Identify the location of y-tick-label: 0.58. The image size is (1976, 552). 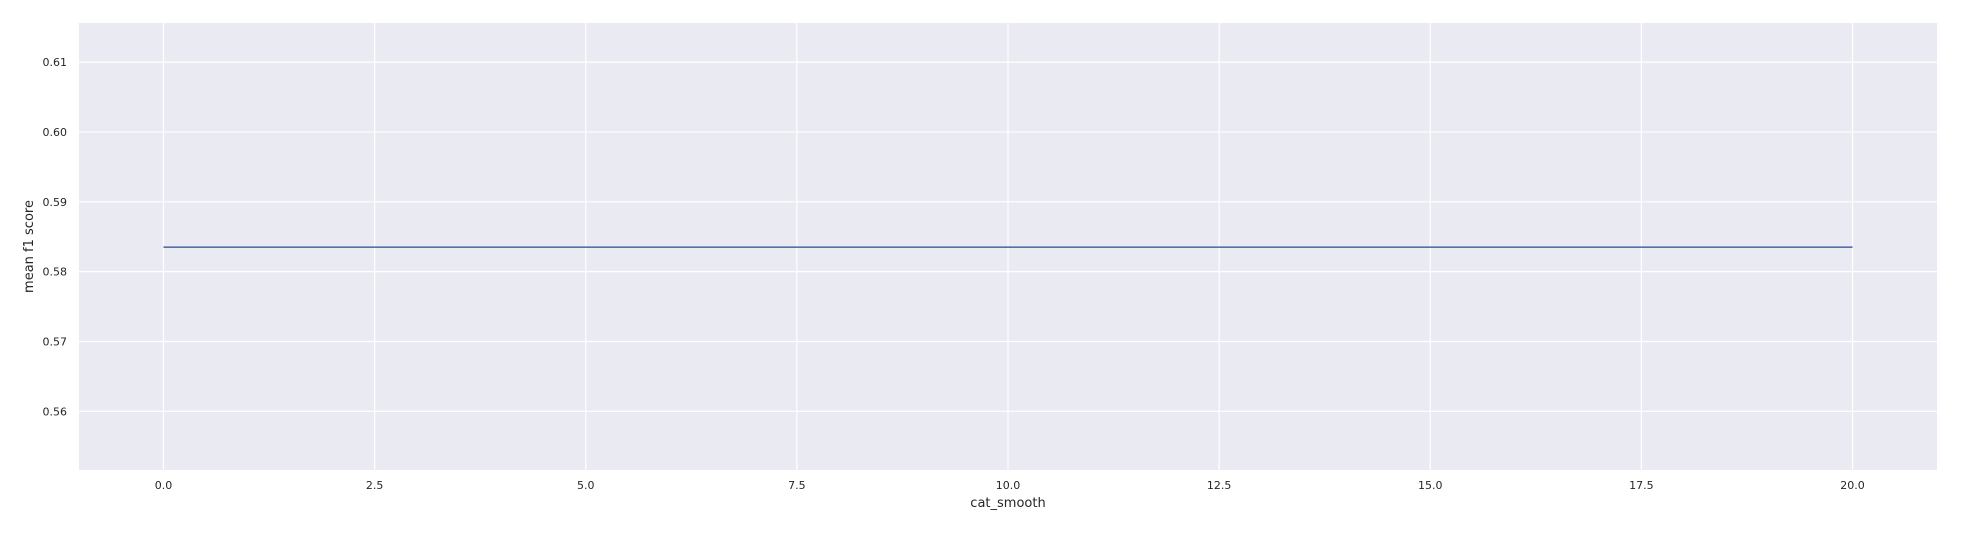
(55, 272).